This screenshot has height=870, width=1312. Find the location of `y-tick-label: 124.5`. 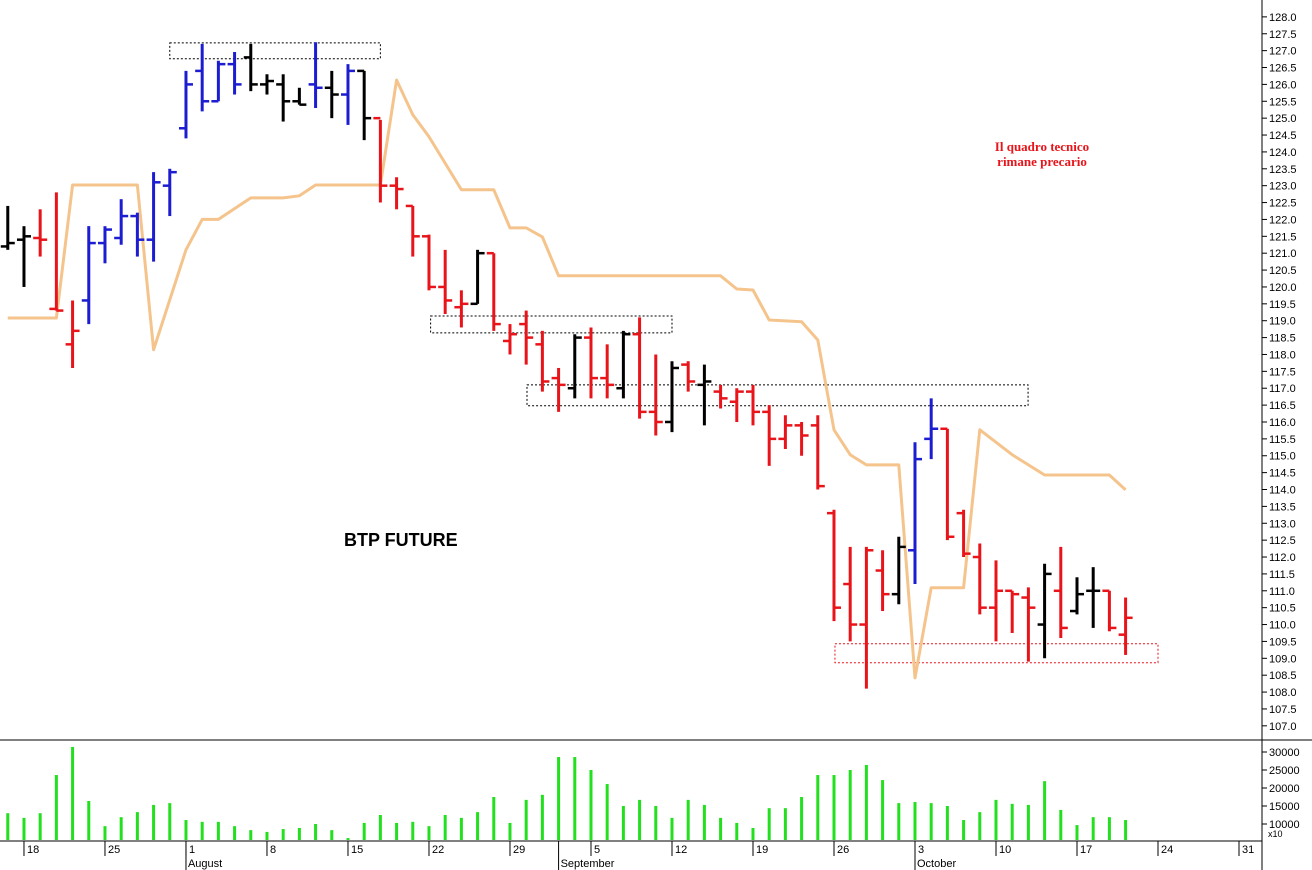

y-tick-label: 124.5 is located at coordinates (1283, 136).